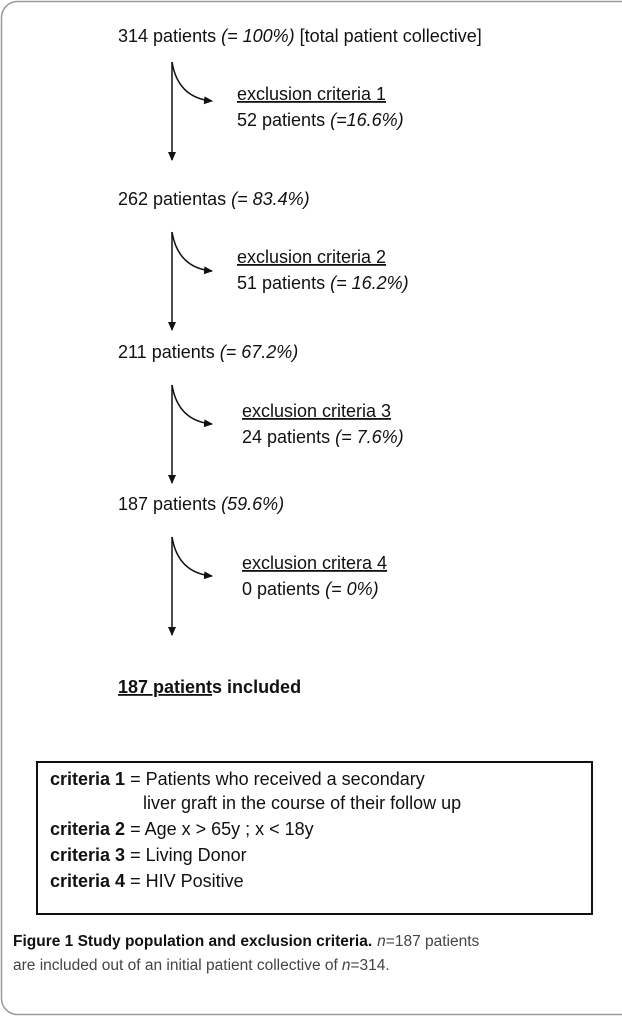 This screenshot has height=1016, width=622. I want to click on legend-row: criteria 3 = Living Donor, so click(148, 855).